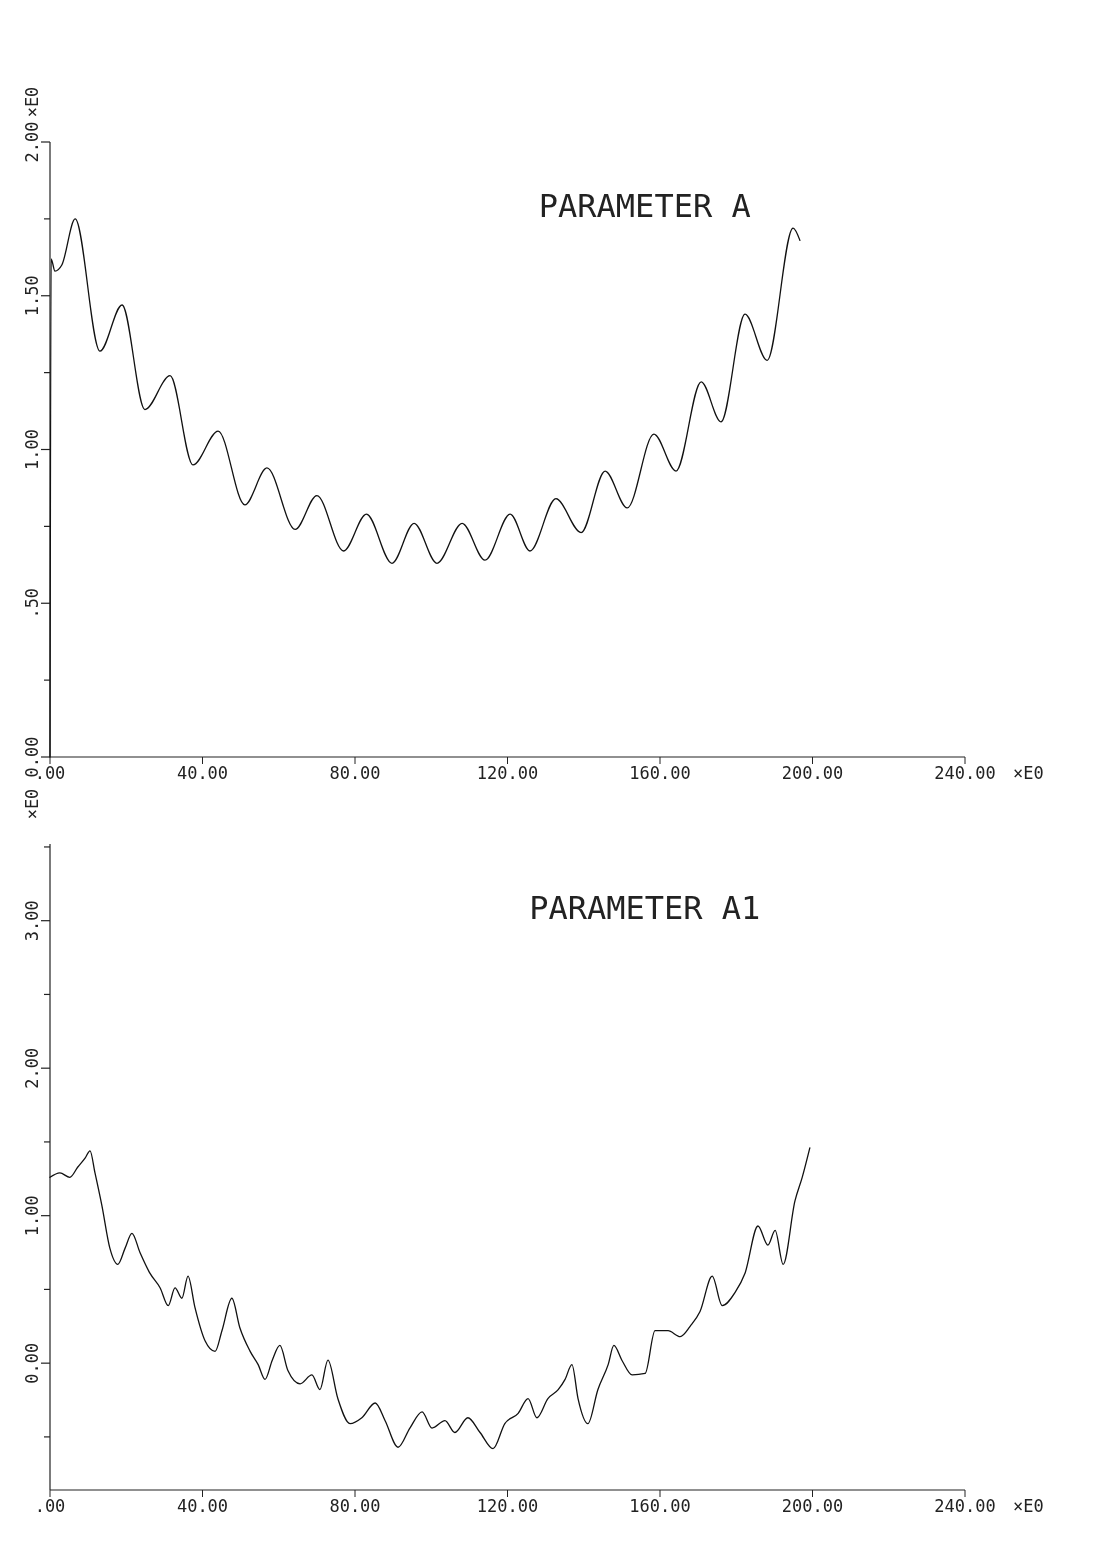 This screenshot has width=1095, height=1548. Describe the element at coordinates (430, 1298) in the screenshot. I see `line-series` at that location.